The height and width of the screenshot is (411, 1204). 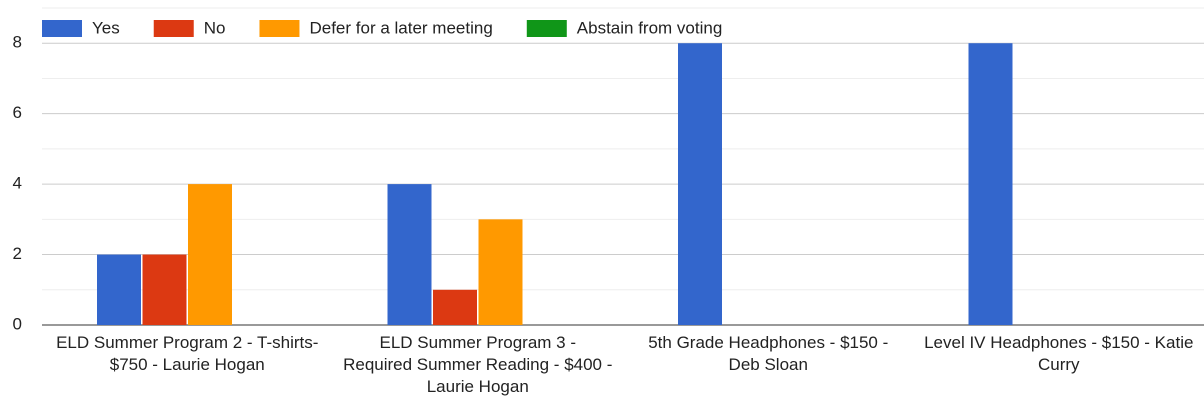 What do you see at coordinates (1059, 353) in the screenshot?
I see `x-tick-label: Level IV Headphones - $150 - Katie Curry` at bounding box center [1059, 353].